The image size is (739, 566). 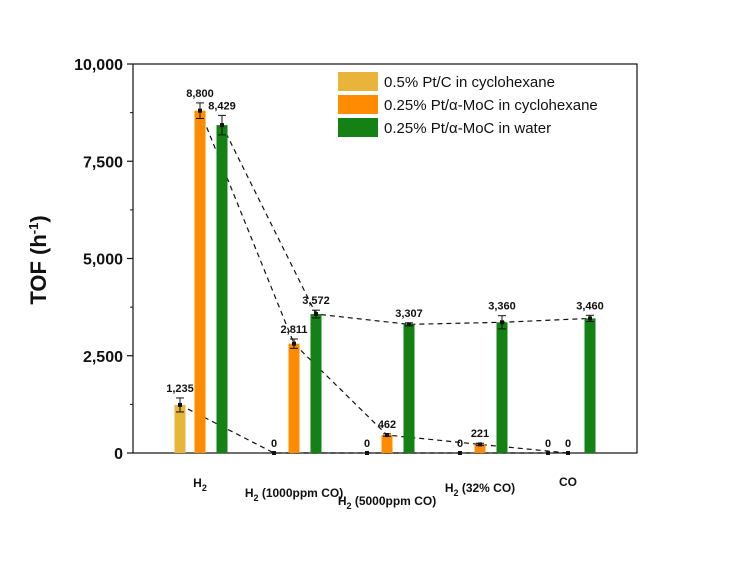 What do you see at coordinates (469, 82) in the screenshot?
I see `legend-label: 0.5% Pt/C in cyclohexane` at bounding box center [469, 82].